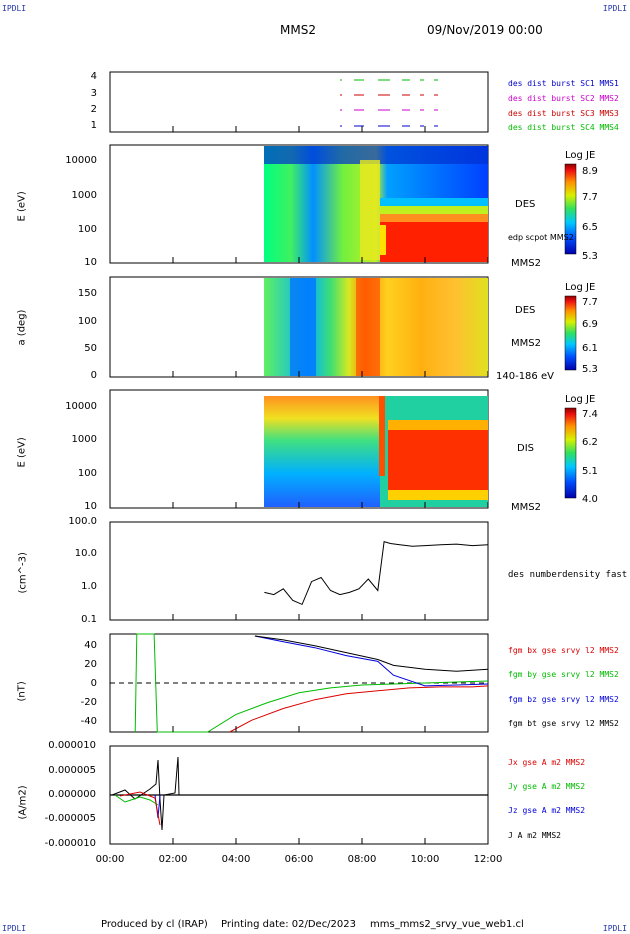  What do you see at coordinates (299, 859) in the screenshot?
I see `x-tick-label: 06:00` at bounding box center [299, 859].